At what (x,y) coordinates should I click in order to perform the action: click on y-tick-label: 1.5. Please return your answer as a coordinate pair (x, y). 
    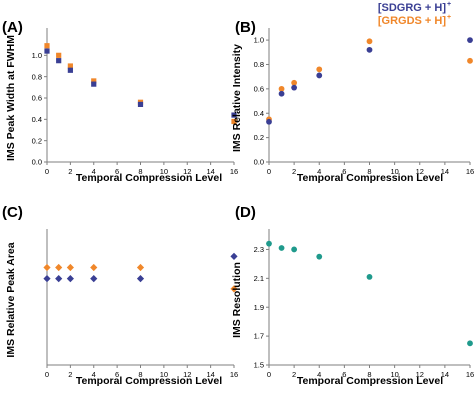
    Looking at the image, I should click on (259, 365).